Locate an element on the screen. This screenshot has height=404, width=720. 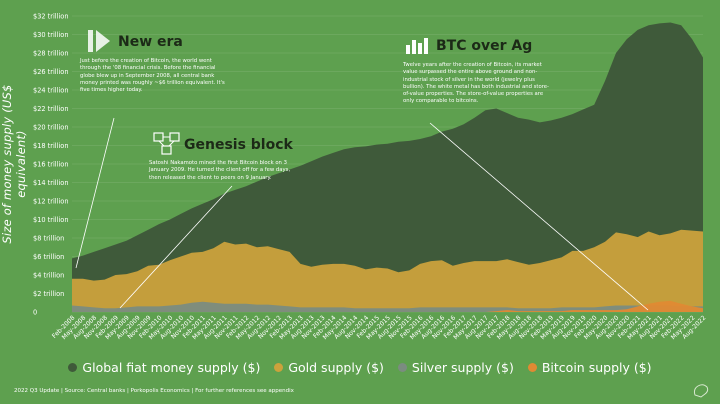
y-tick-label: $12 trillion is located at coordinates (51, 202).